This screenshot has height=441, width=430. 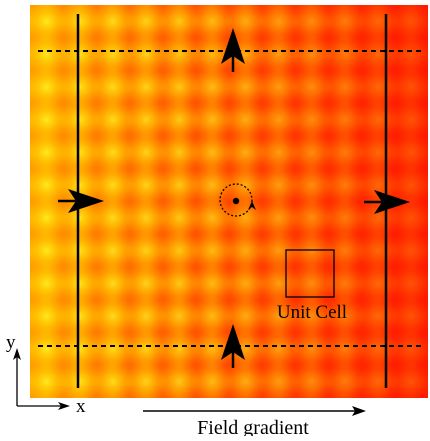 What do you see at coordinates (81, 201) in the screenshot?
I see `left-right-arrow` at bounding box center [81, 201].